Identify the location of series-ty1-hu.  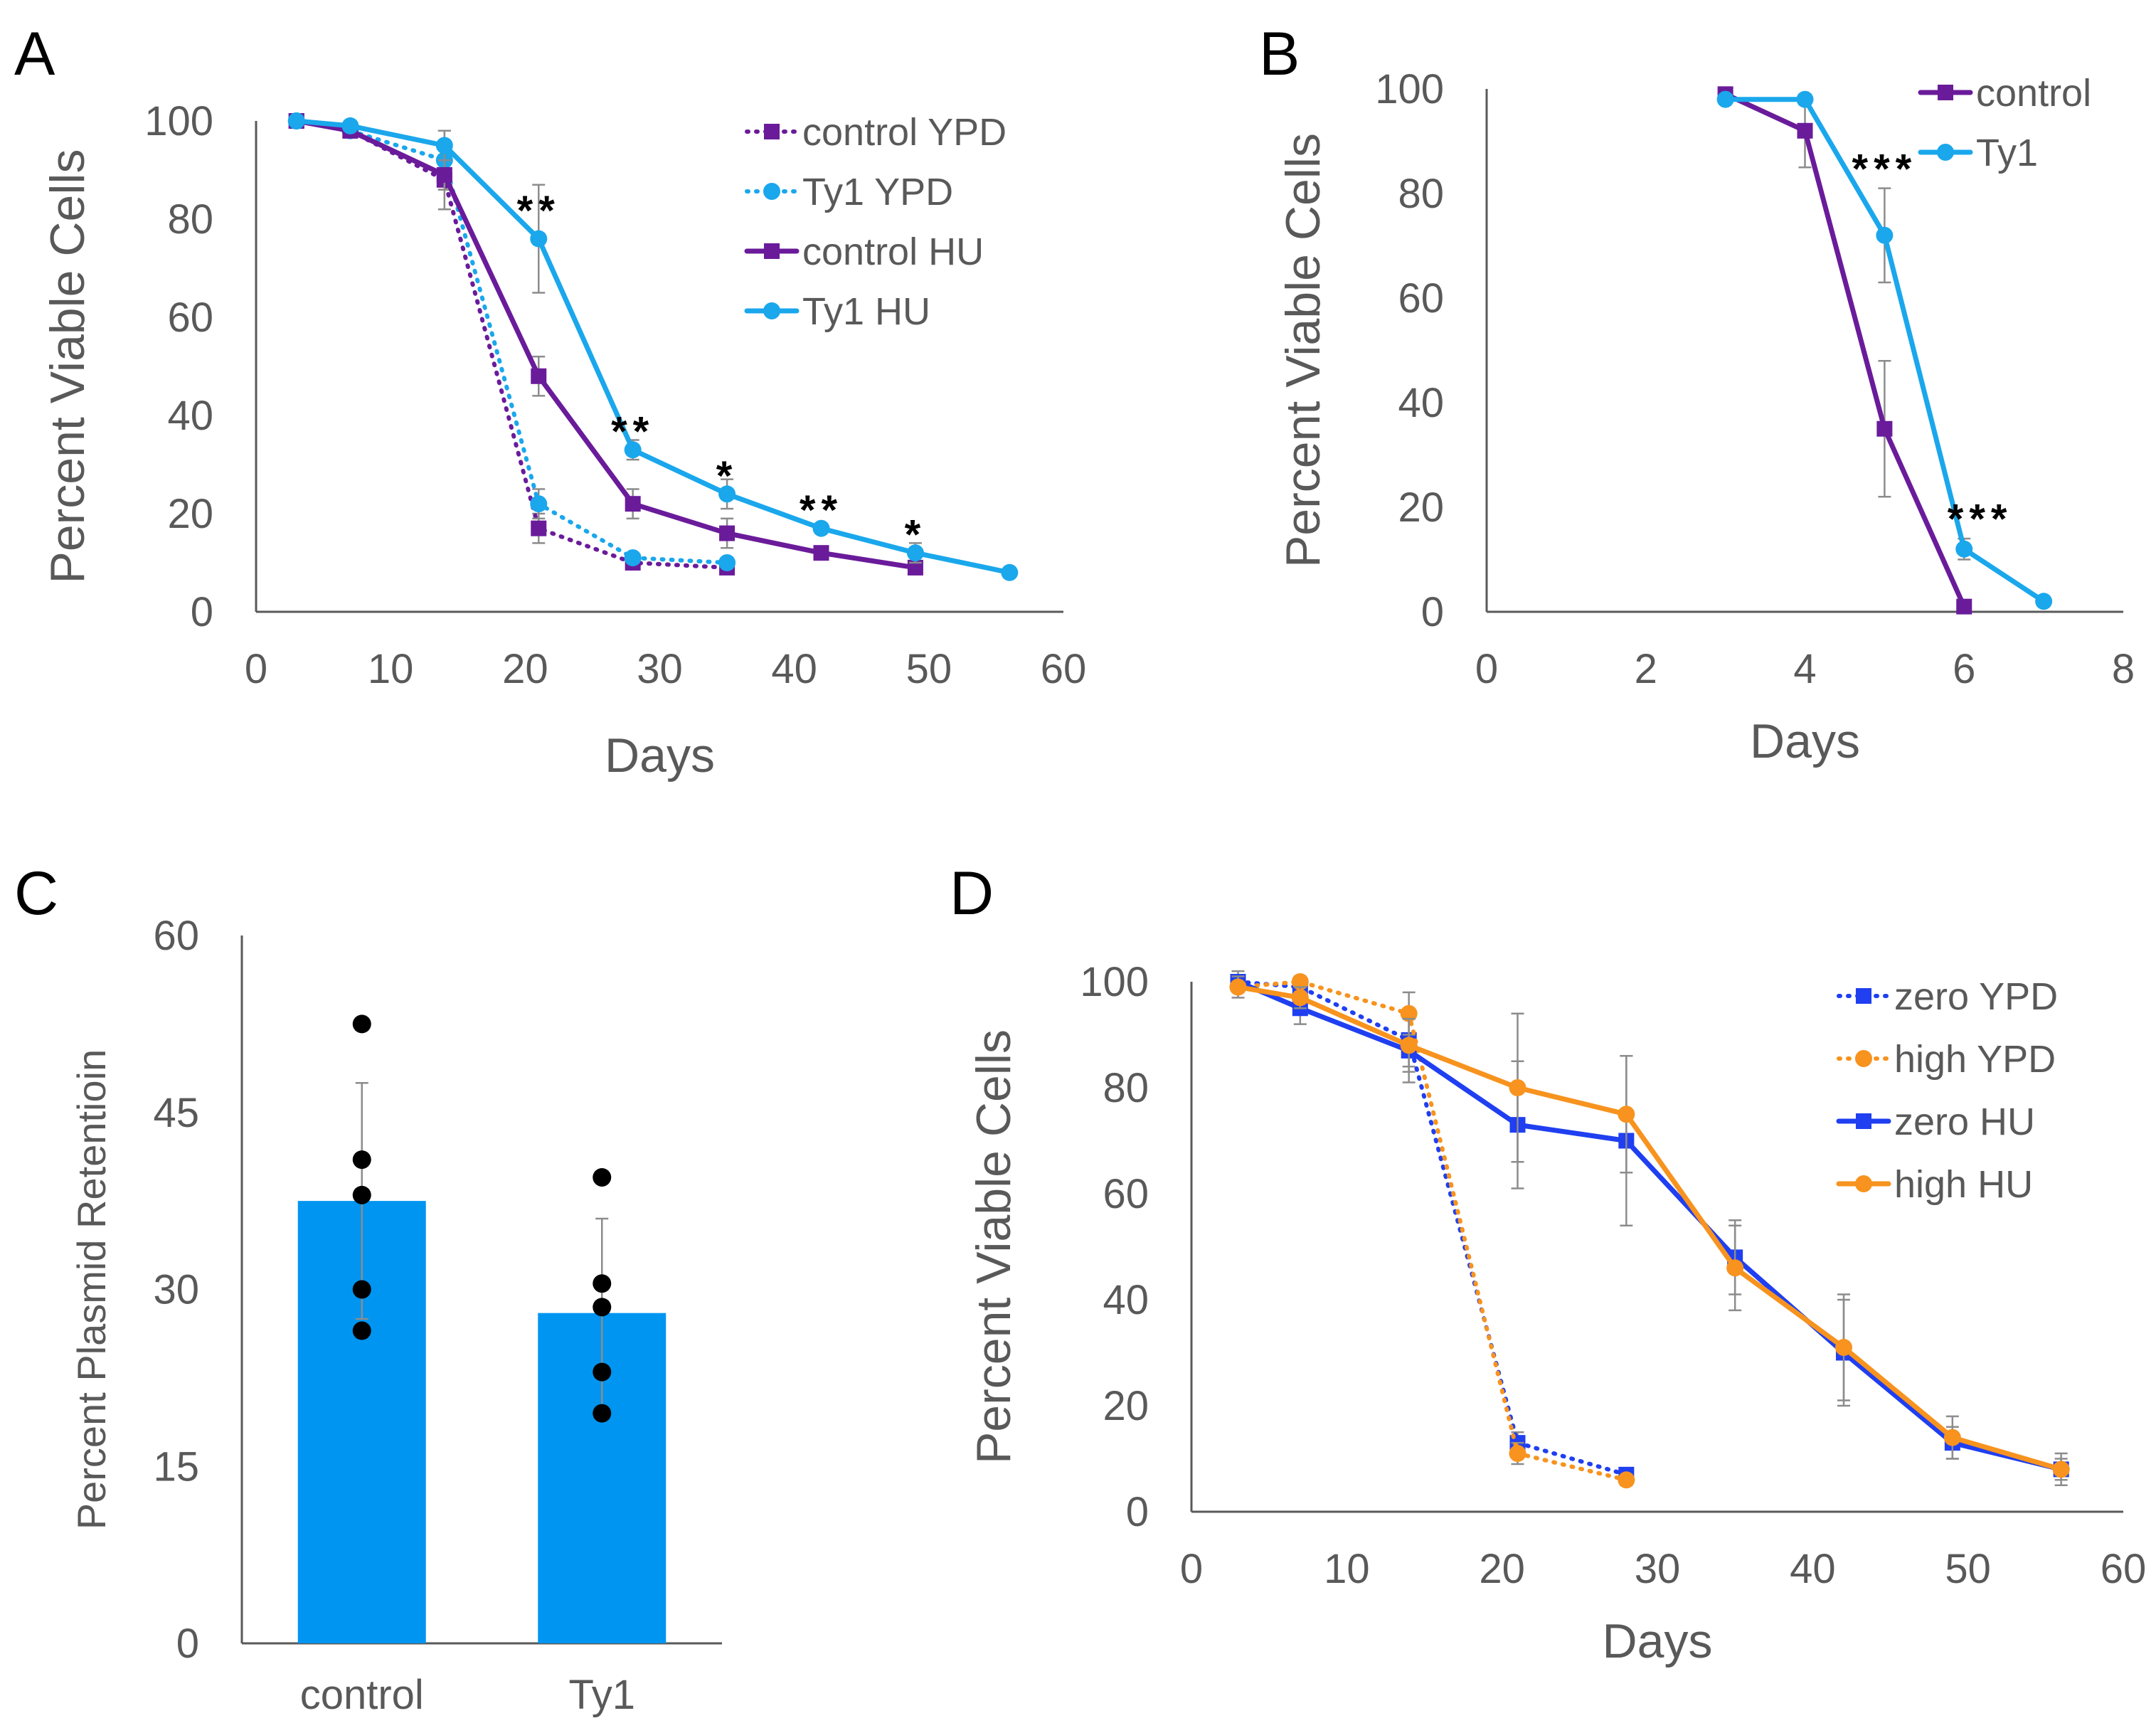
(653, 346).